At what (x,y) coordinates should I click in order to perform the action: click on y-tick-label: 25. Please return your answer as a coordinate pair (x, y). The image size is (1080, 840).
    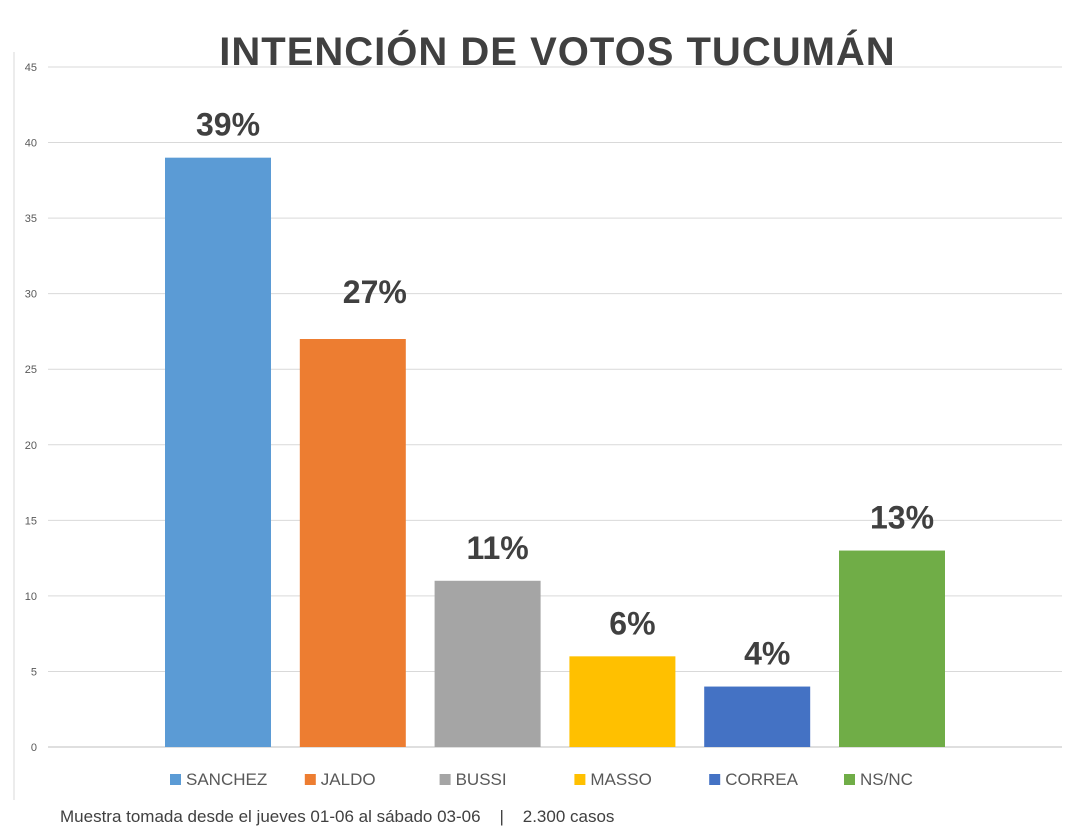
    Looking at the image, I should click on (31, 370).